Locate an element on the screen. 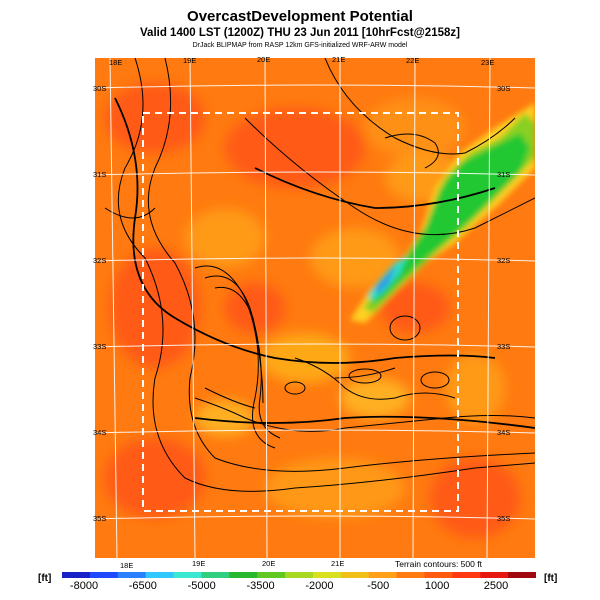 This screenshot has height=600, width=600. lon-label-bottom: 21E is located at coordinates (338, 563).